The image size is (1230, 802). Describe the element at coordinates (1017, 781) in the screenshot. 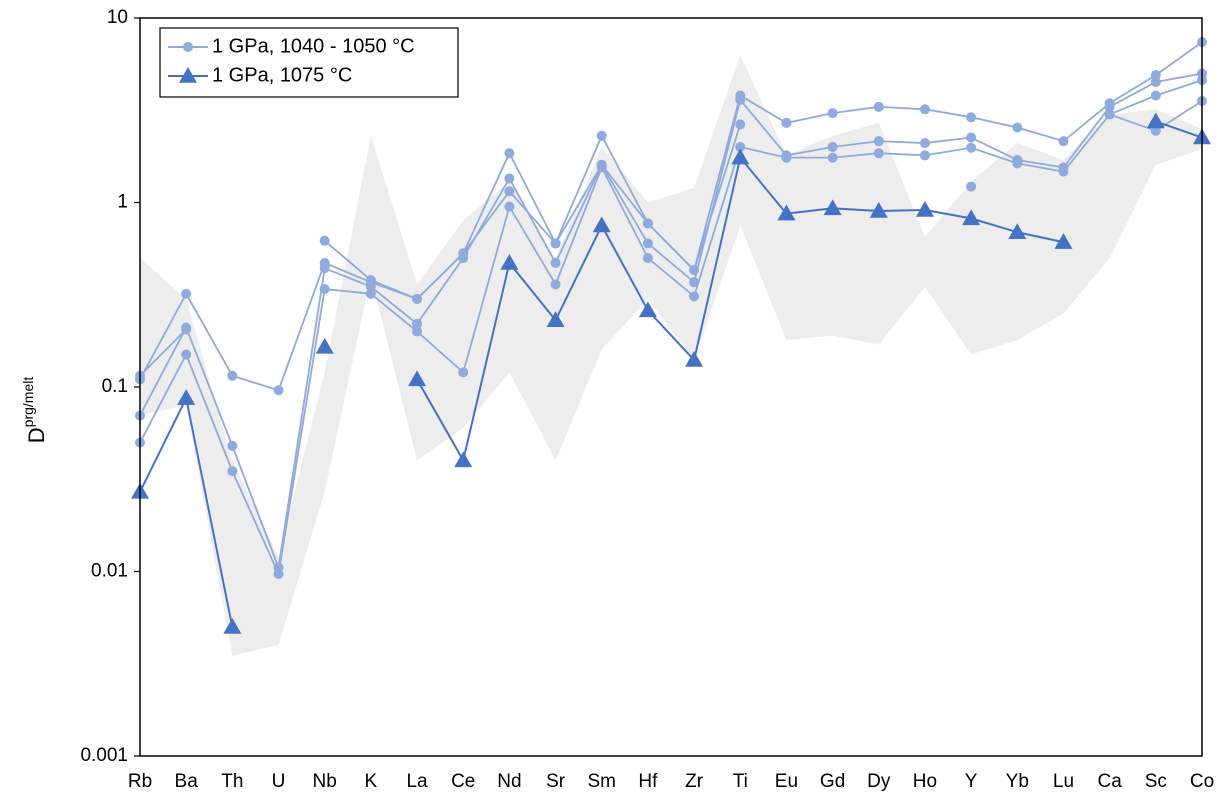

I see `x-tick-label: Yb` at that location.